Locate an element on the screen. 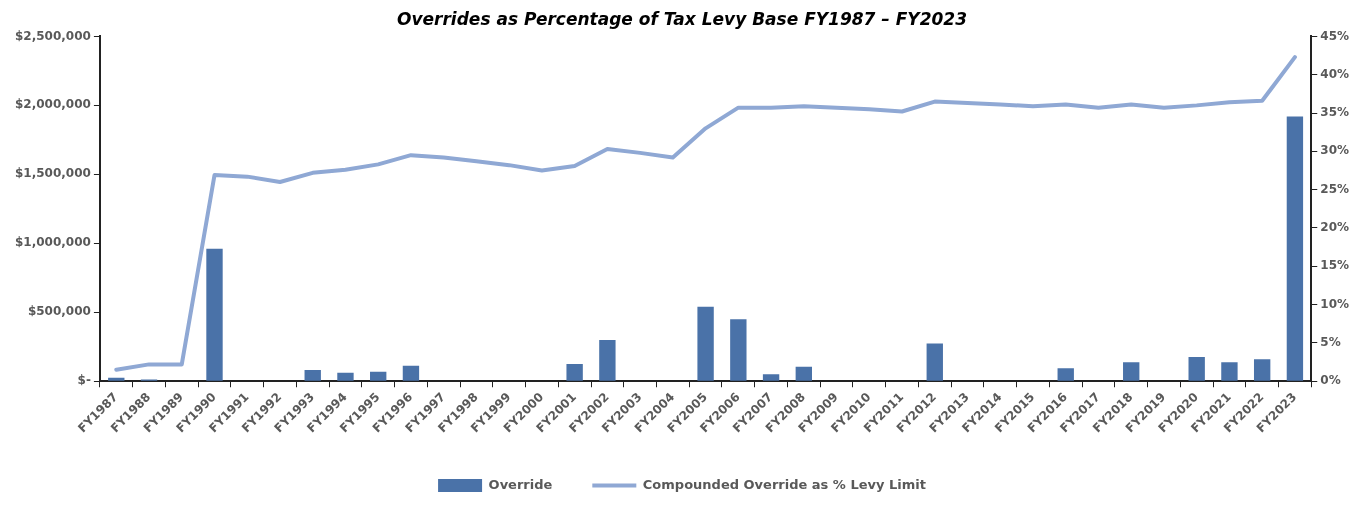 This screenshot has width=1368, height=510. y2-tick-label: 25% is located at coordinates (1335, 188).